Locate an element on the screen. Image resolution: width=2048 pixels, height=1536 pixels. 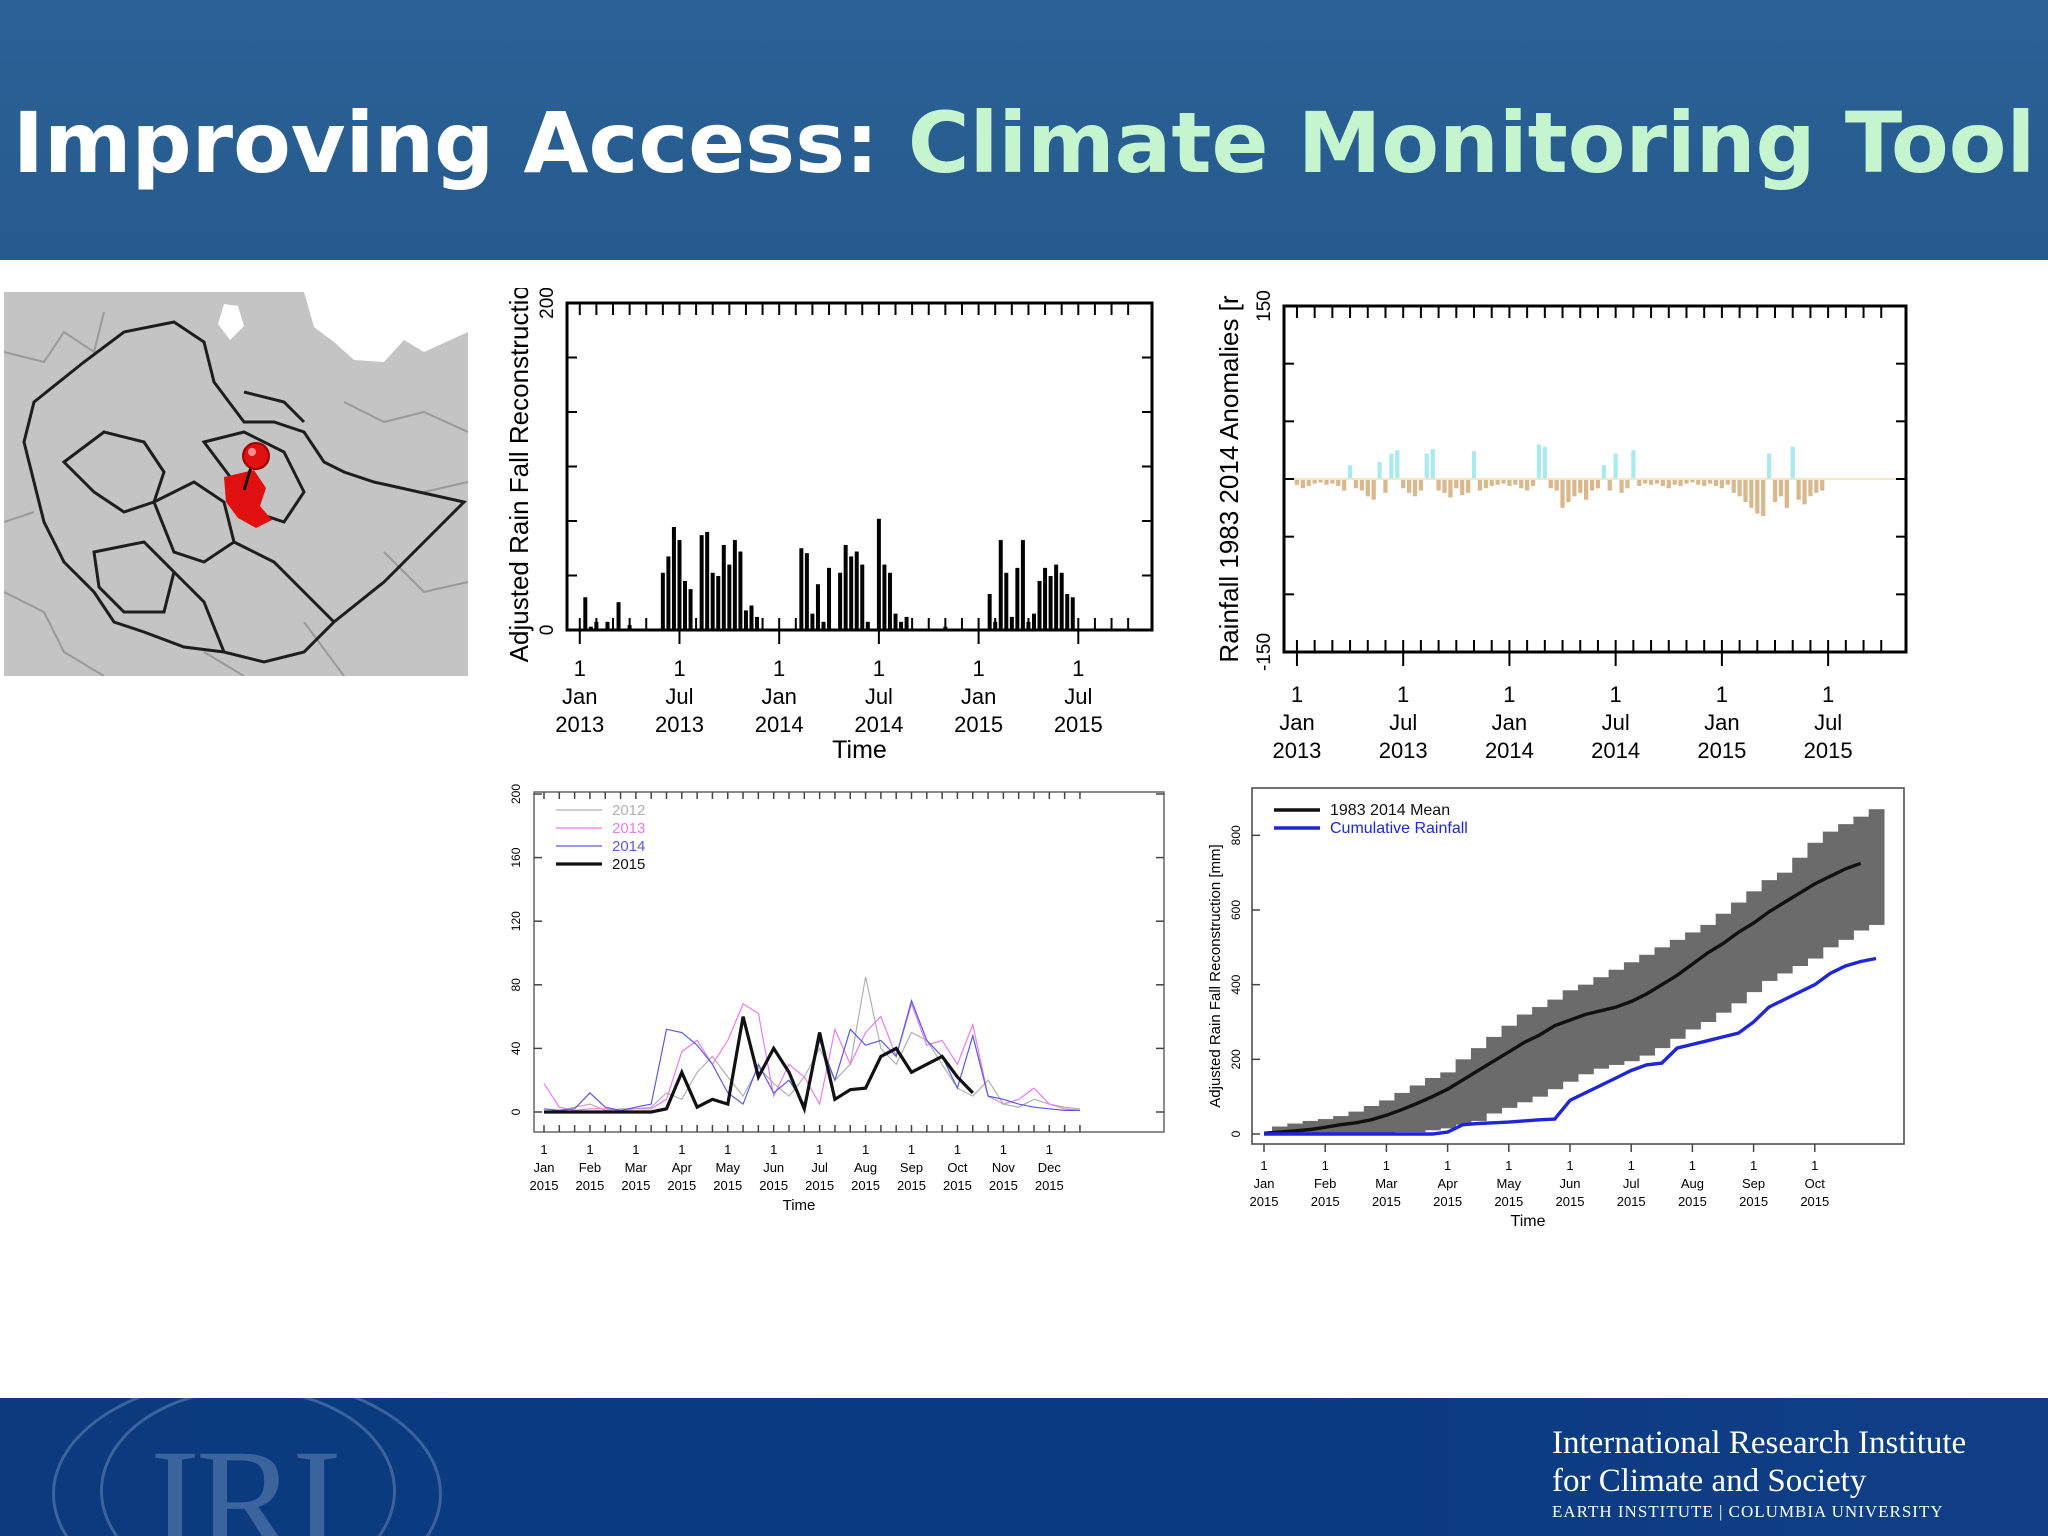
y-tick-label: 0 is located at coordinates (1236, 1133).